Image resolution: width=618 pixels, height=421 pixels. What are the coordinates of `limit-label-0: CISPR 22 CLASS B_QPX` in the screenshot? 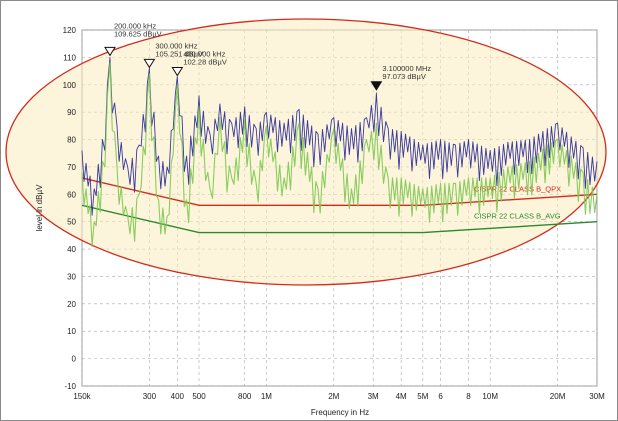 It's located at (517, 188).